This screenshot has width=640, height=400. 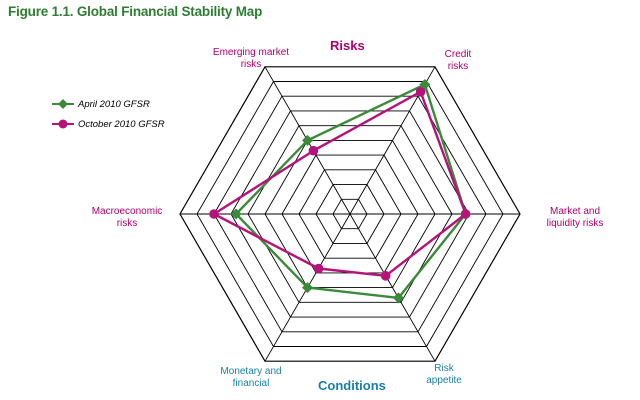 I want to click on legend-label-october: October 2010 GFSR, so click(x=121, y=124).